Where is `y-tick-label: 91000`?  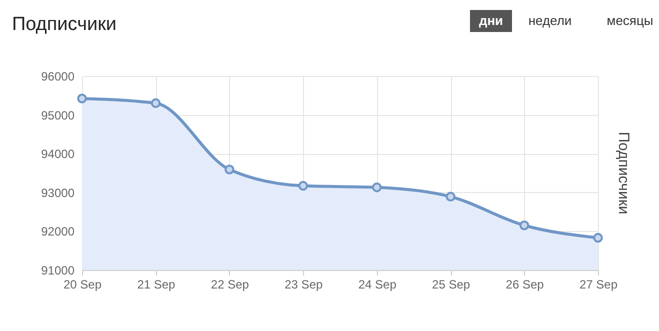
y-tick-label: 91000 is located at coordinates (58, 271).